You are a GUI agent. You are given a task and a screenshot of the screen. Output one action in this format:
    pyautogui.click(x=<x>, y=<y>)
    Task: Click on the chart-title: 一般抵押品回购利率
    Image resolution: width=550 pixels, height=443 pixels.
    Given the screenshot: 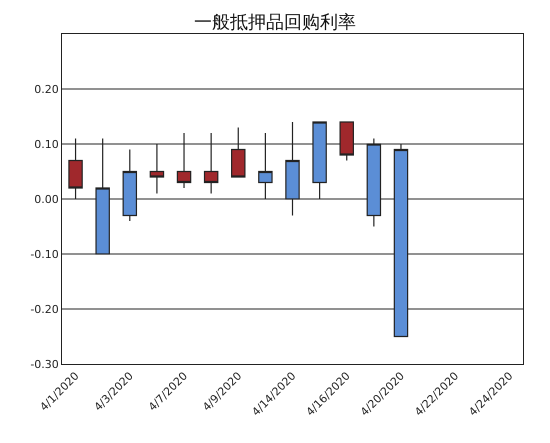 What is the action you would take?
    pyautogui.click(x=275, y=23)
    